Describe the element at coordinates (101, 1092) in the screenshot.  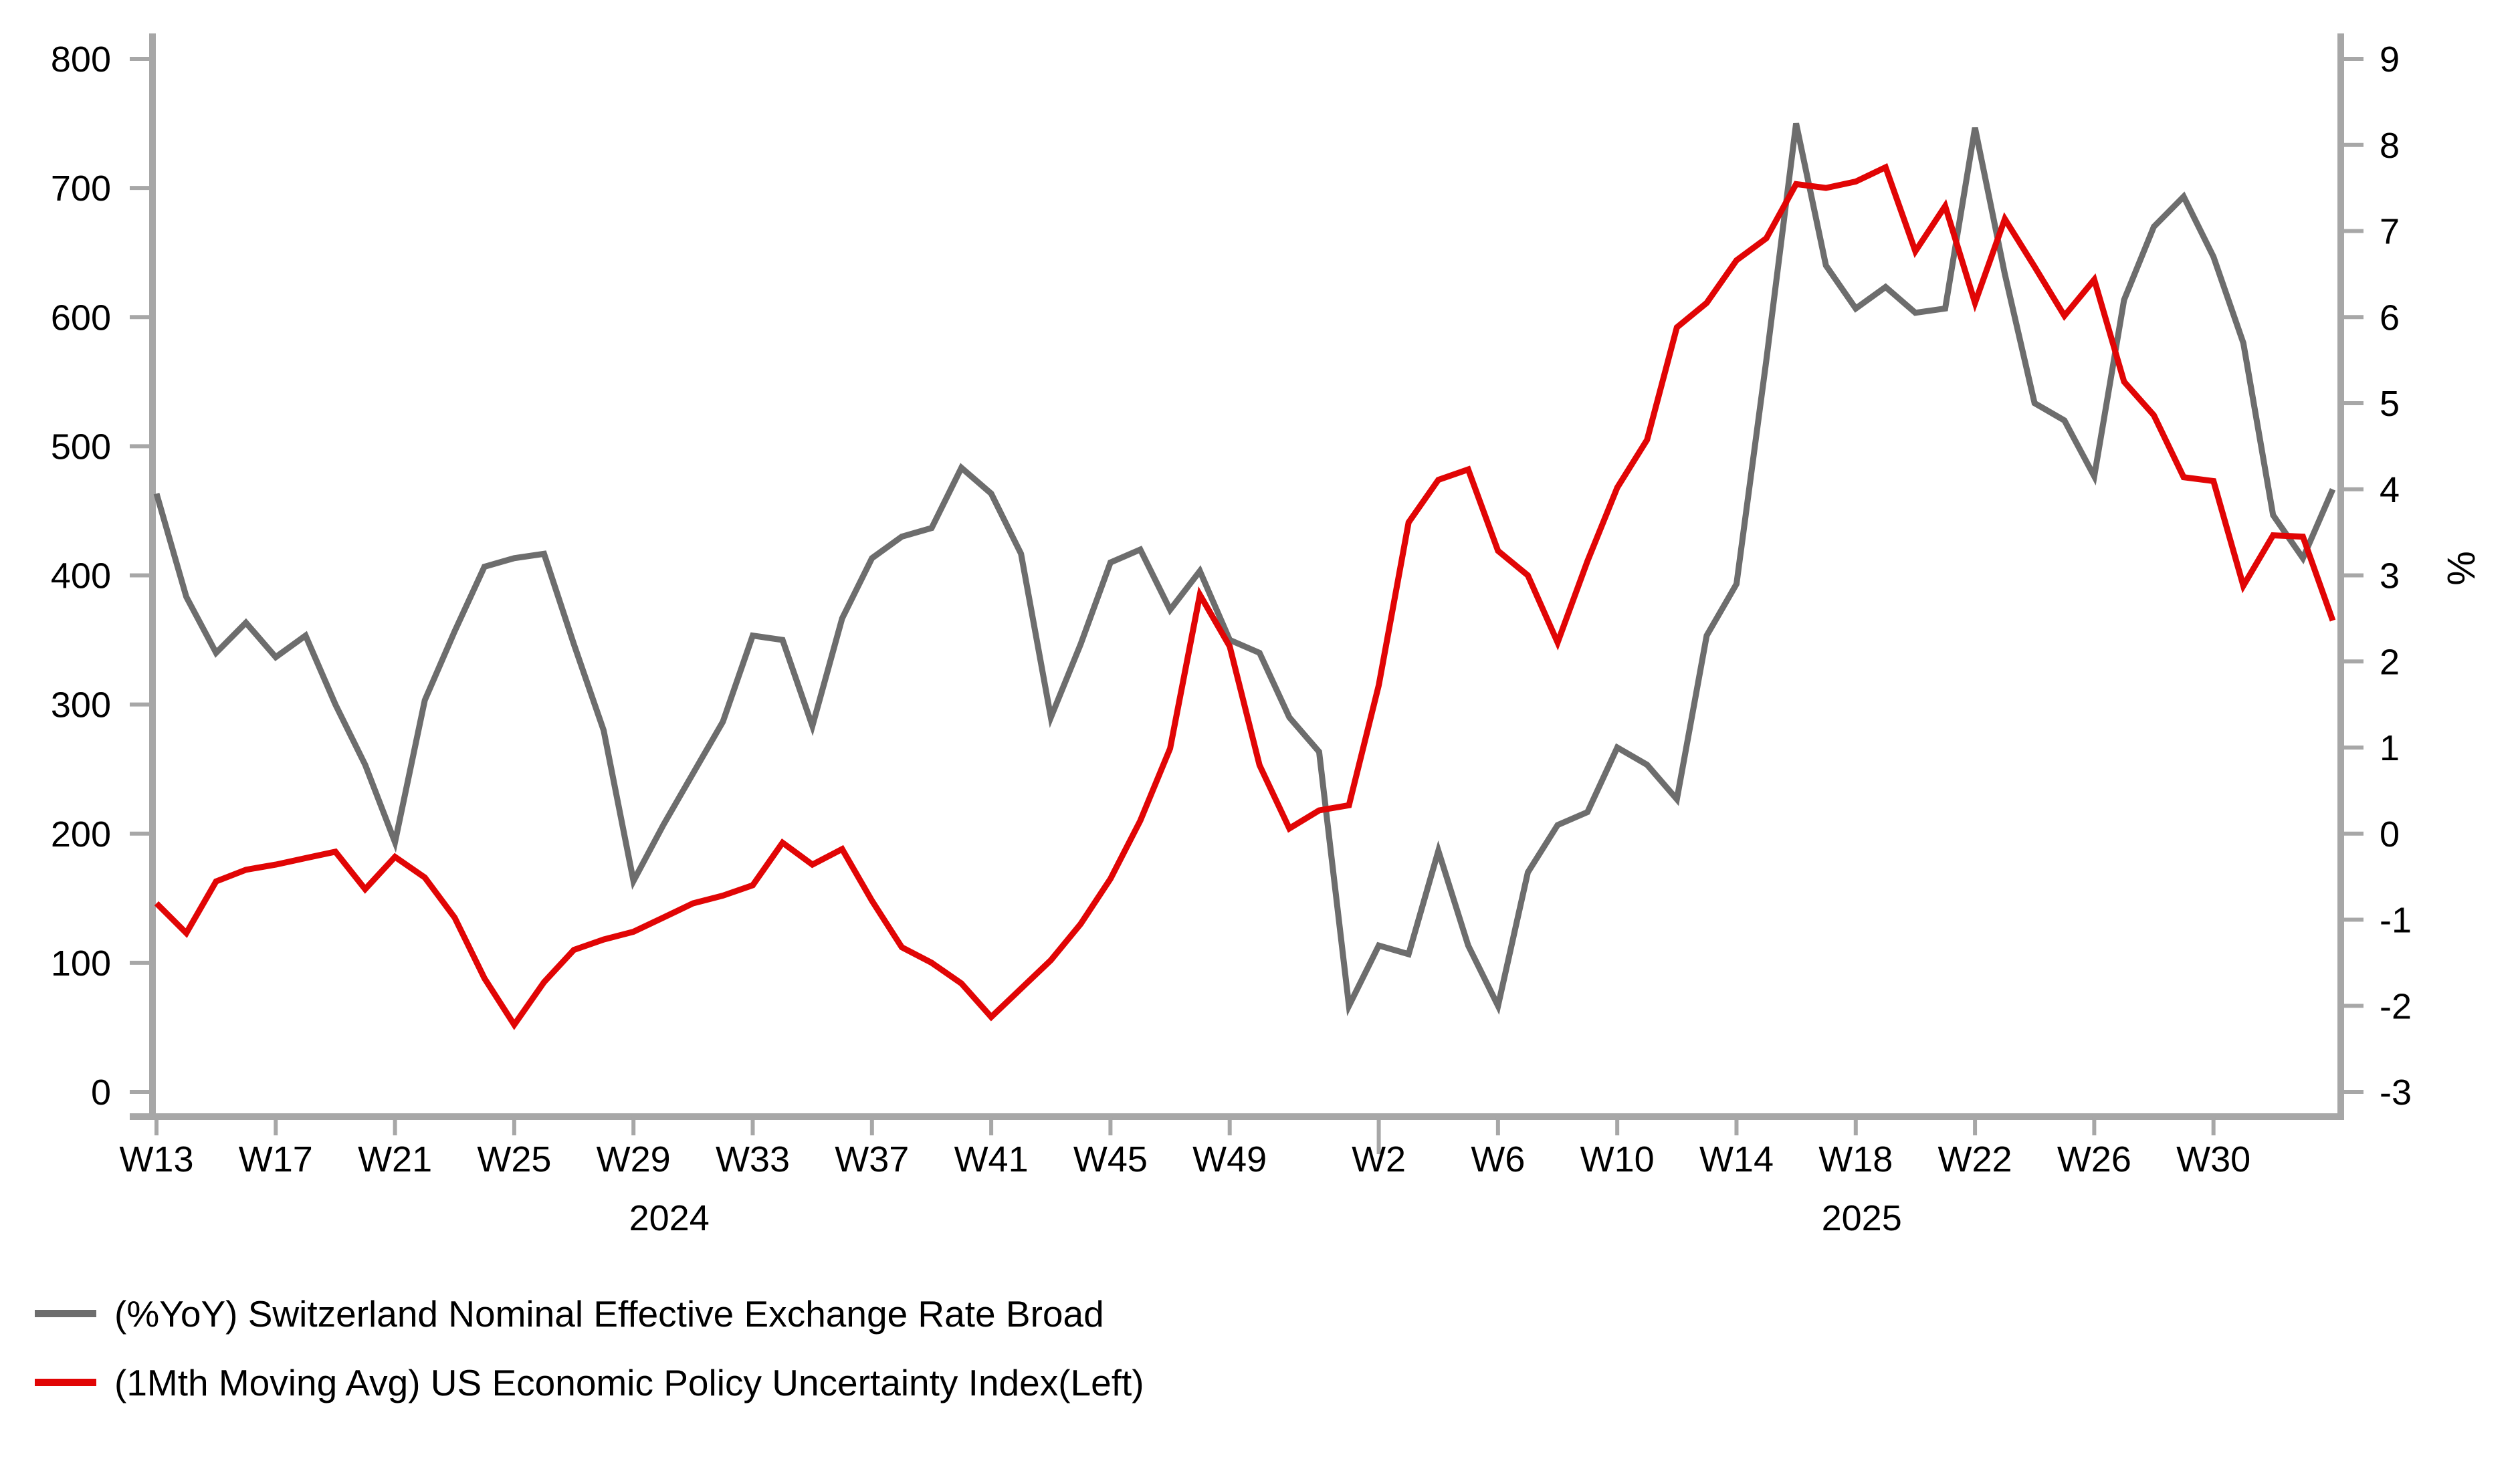
I see `left-tick-label: 0` at that location.